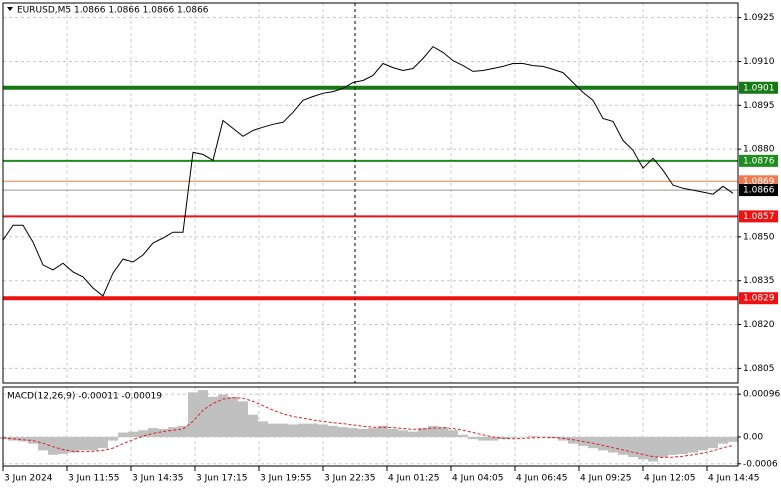 This screenshot has height=489, width=781. What do you see at coordinates (761, 395) in the screenshot?
I see `y-tick-label: 0.00096` at bounding box center [761, 395].